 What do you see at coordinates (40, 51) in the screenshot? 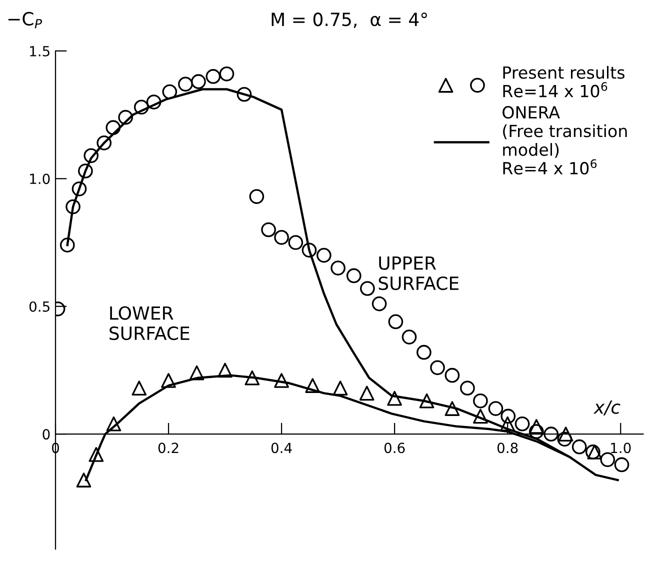
I see `y-tick-label: 1.5` at bounding box center [40, 51].